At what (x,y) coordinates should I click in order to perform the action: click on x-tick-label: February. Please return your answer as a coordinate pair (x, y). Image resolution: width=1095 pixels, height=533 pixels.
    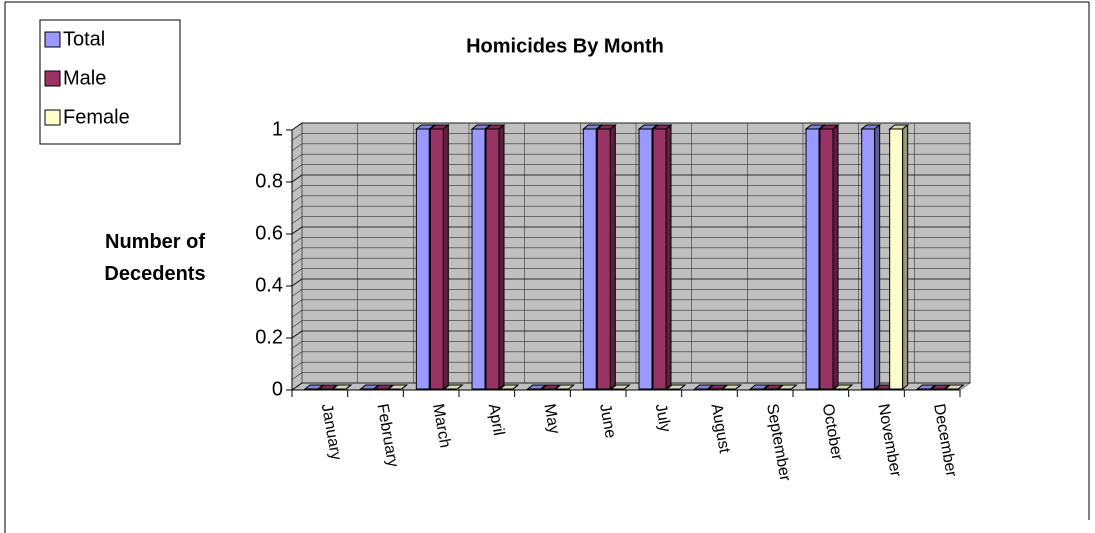
    Looking at the image, I should click on (387, 435).